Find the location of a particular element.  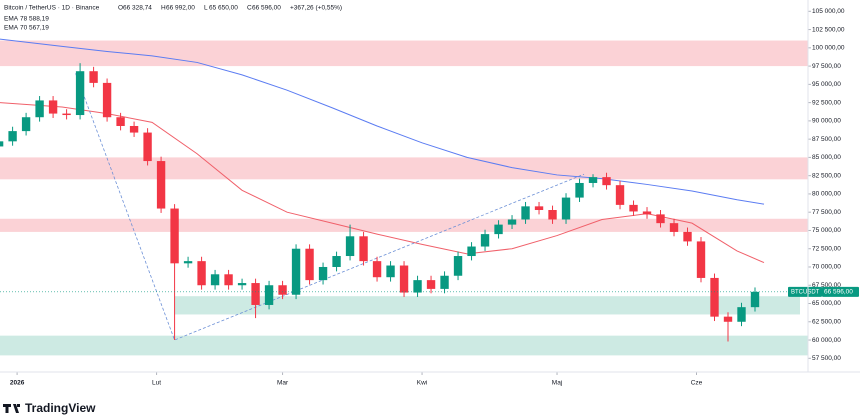

price-tag-text: 66 596,00 is located at coordinates (838, 292).